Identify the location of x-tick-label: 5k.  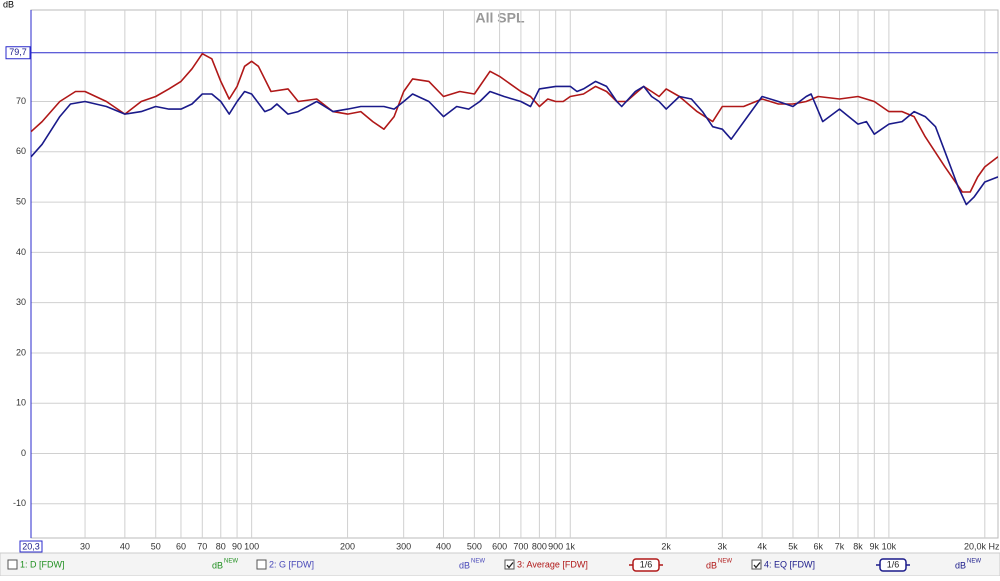
(793, 546).